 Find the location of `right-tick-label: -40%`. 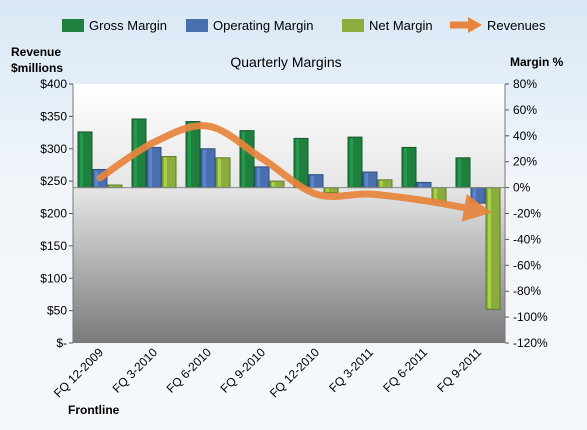

right-tick-label: -40% is located at coordinates (527, 239).